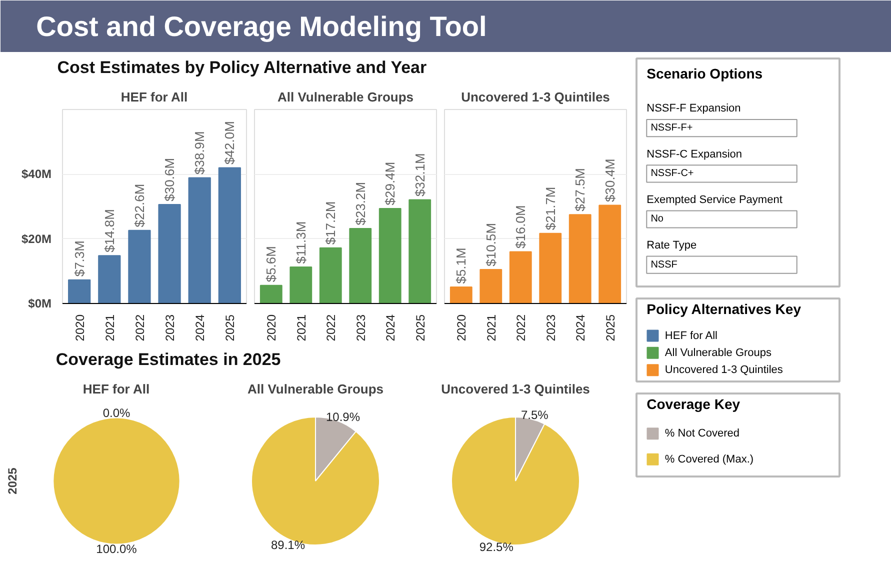  Describe the element at coordinates (691, 336) in the screenshot. I see `legend-label: HEF for All` at that location.